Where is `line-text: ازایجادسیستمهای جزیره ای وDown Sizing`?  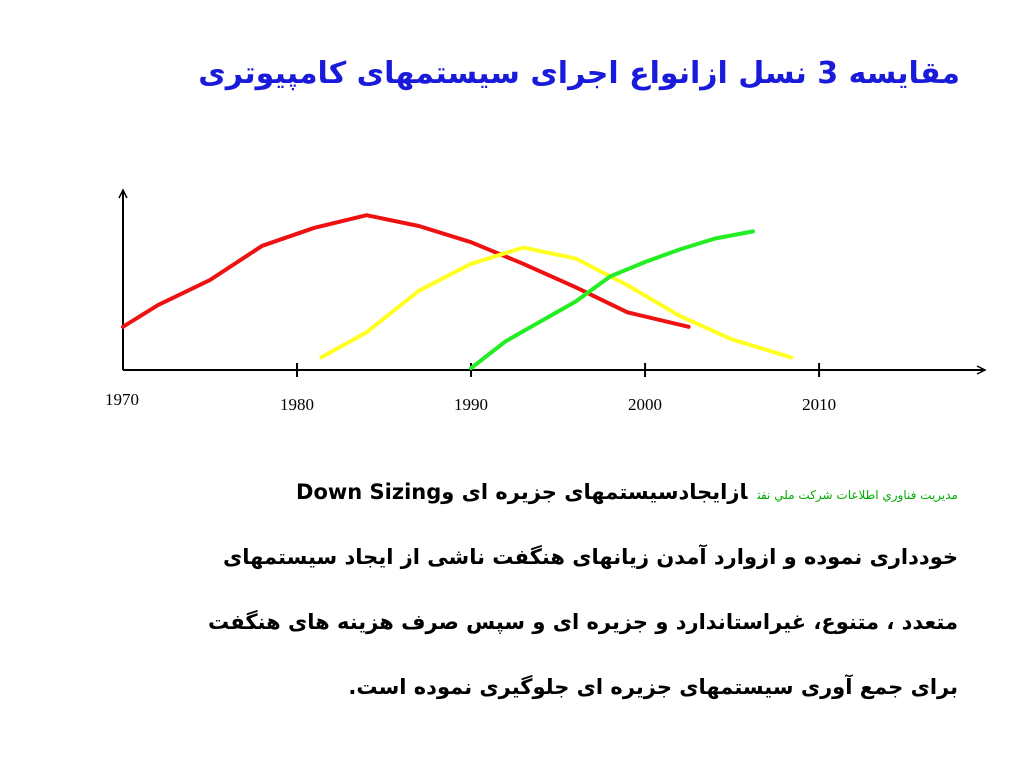
line-text: ازایجادسیستمهای جزیره ای وDown Sizing is located at coordinates (522, 492).